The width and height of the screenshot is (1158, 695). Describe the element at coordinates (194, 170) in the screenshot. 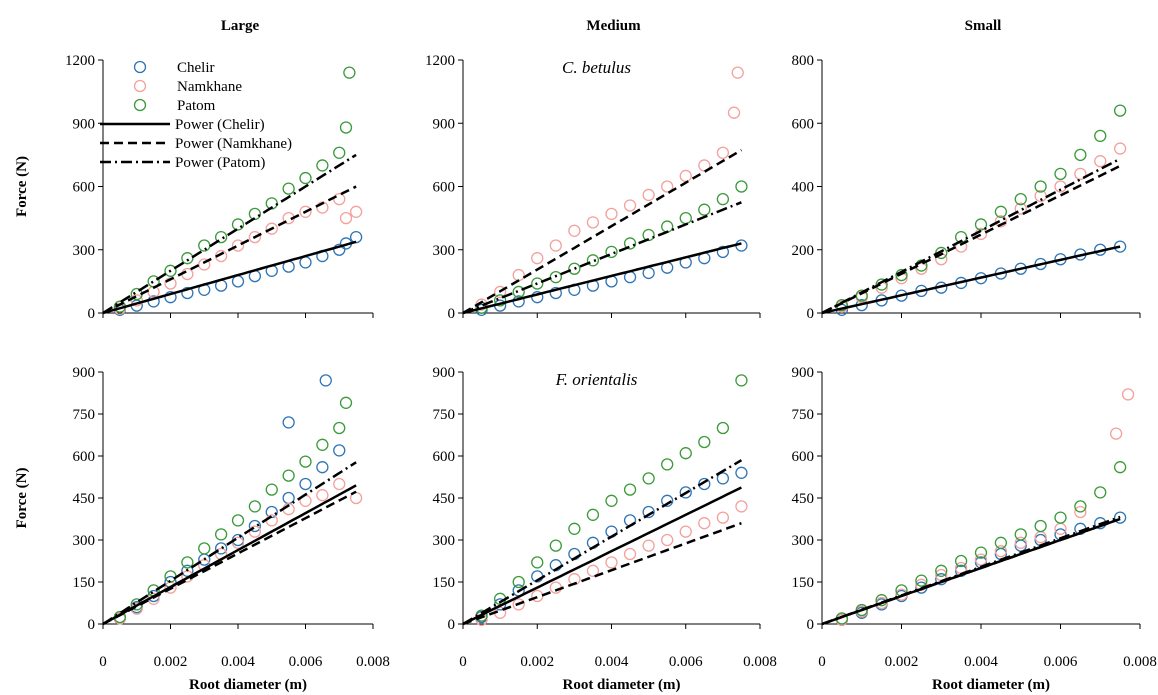

I see `panel-1: 0 300 600 900 1200 Large Force (N)` at that location.